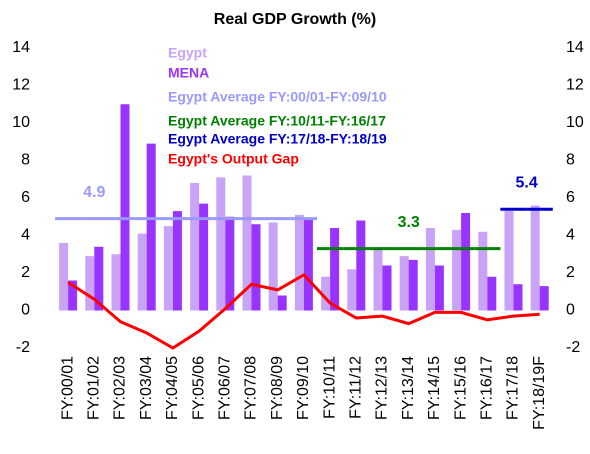  I want to click on x-tick-label: FY:07/08, so click(251, 388).